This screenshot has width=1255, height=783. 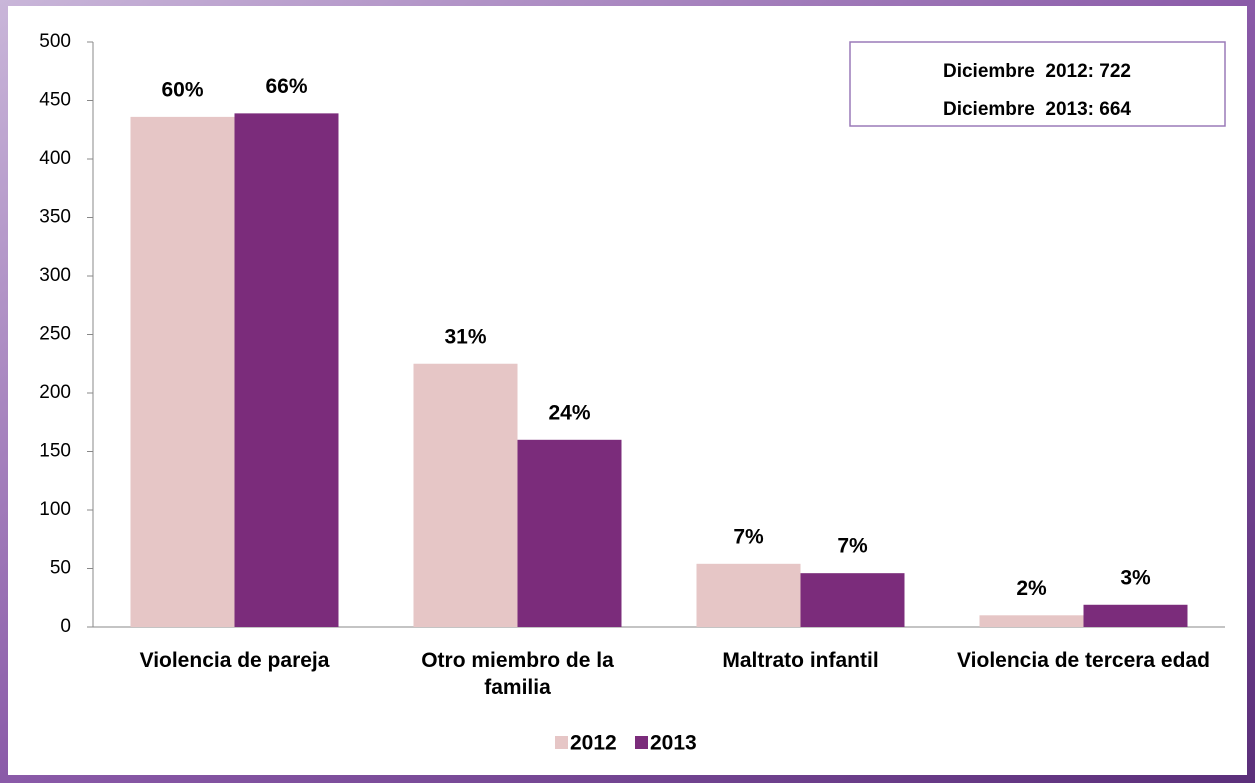 I want to click on x-tick-label: Violencia de tercera edad, so click(x=1083, y=660).